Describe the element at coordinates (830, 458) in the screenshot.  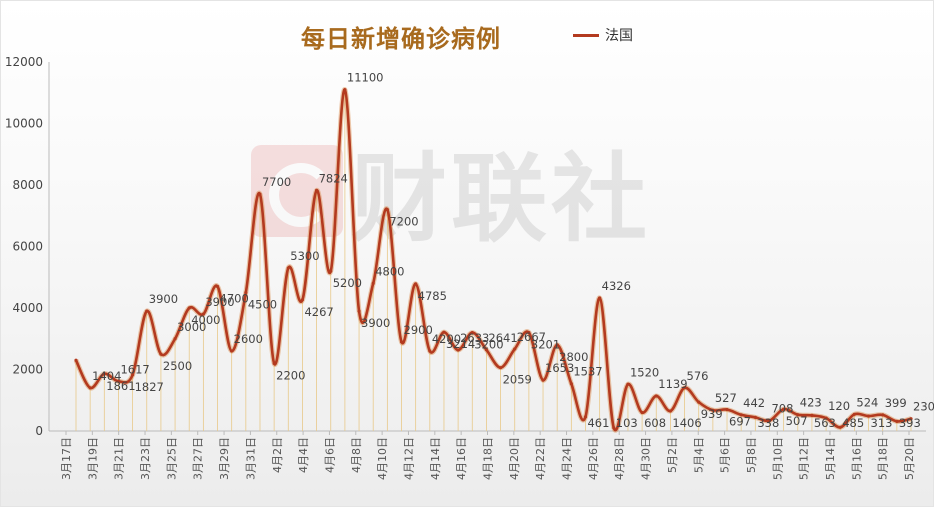
I see `x-tick-label: 5月14日` at that location.